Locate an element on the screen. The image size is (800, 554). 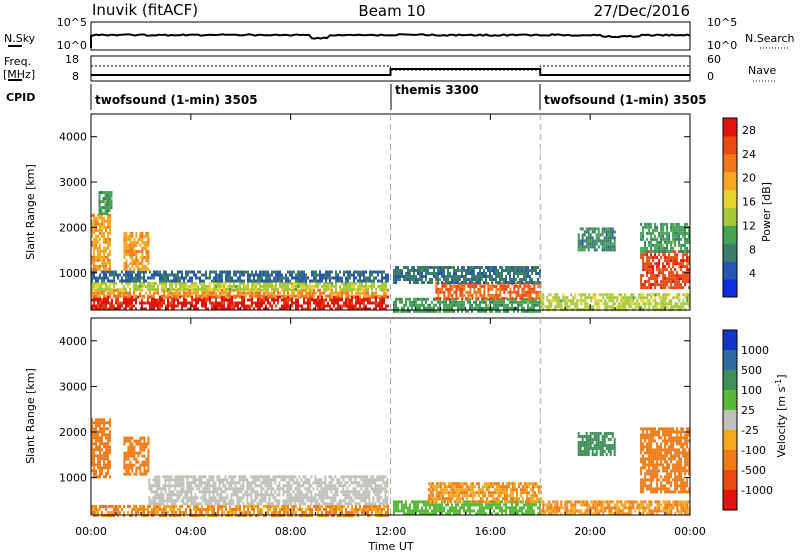
nsearch-label: N.Search is located at coordinates (770, 38).